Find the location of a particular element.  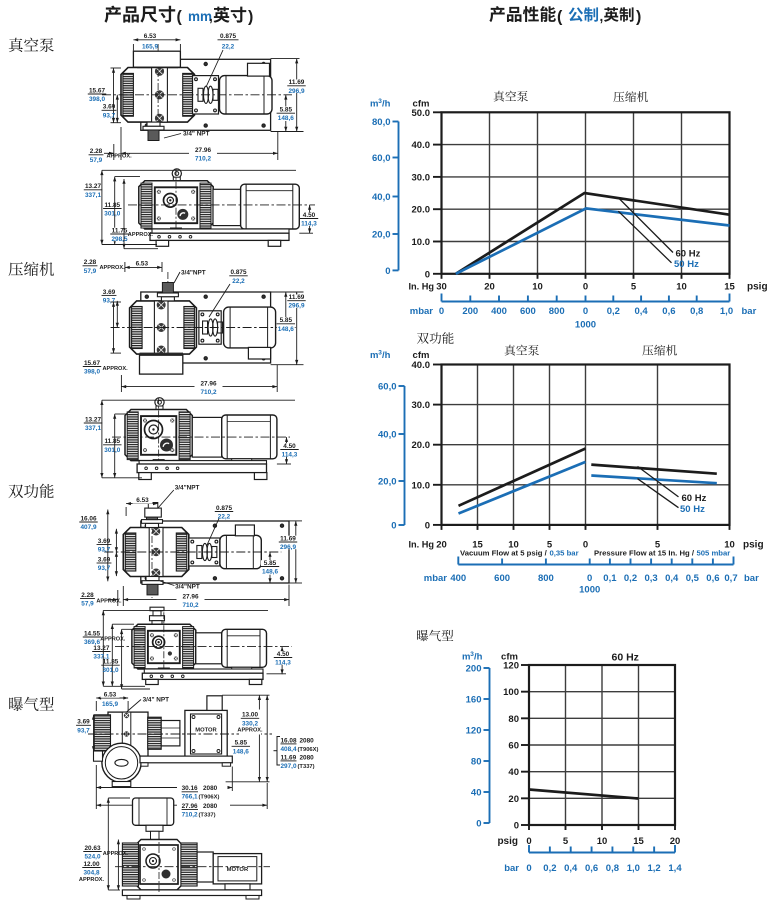

svg-text: 165,9 is located at coordinates (110, 704).